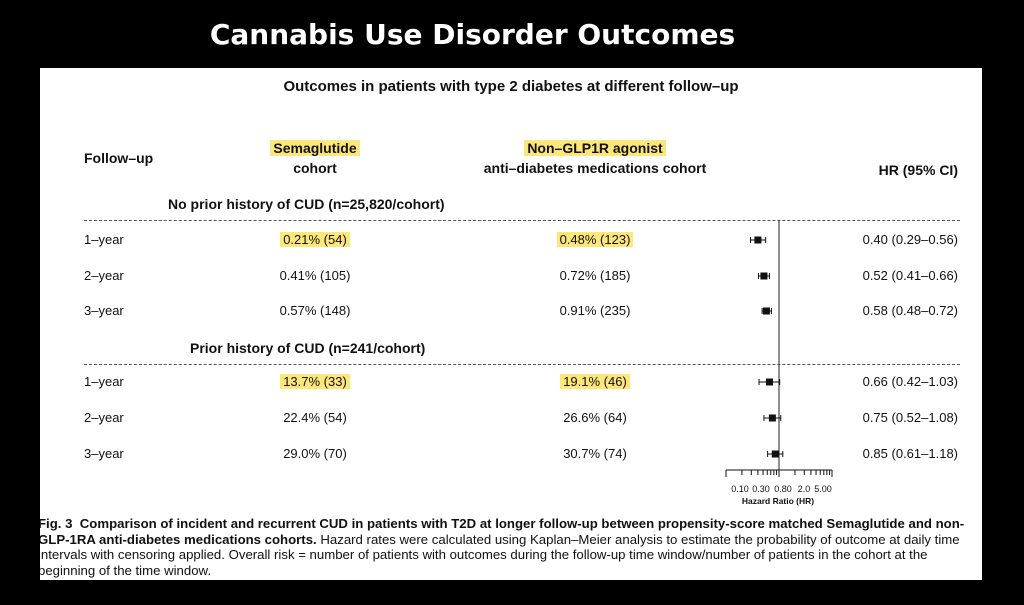  What do you see at coordinates (595, 168) in the screenshot?
I see `header-non-glp1r-line2: anti–diabetes medications cohort` at bounding box center [595, 168].